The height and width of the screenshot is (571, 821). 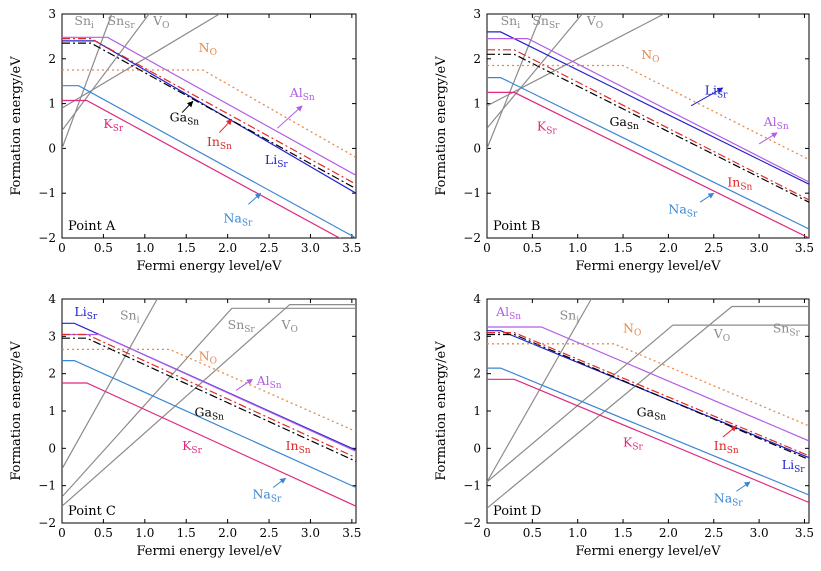 I want to click on annotation-arrow-li-sr, so click(x=707, y=97).